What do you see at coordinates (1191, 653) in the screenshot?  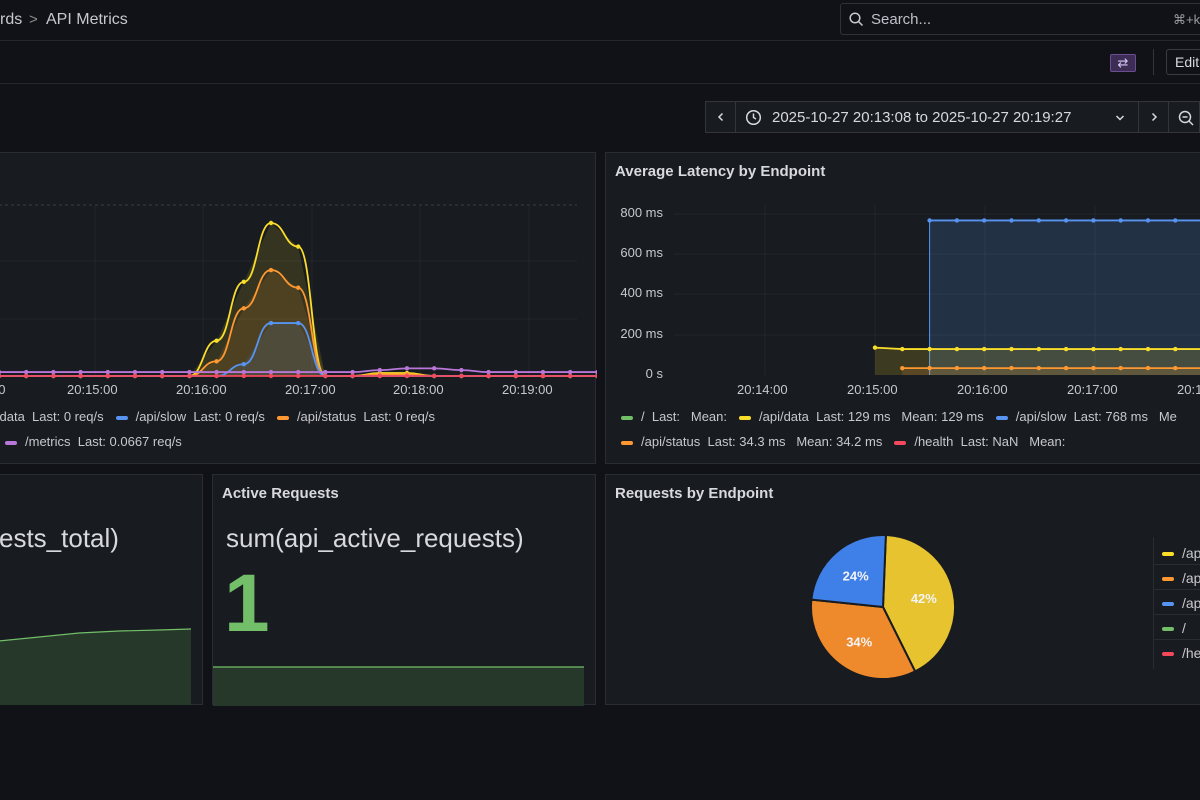 I see `legend-label: /he` at bounding box center [1191, 653].